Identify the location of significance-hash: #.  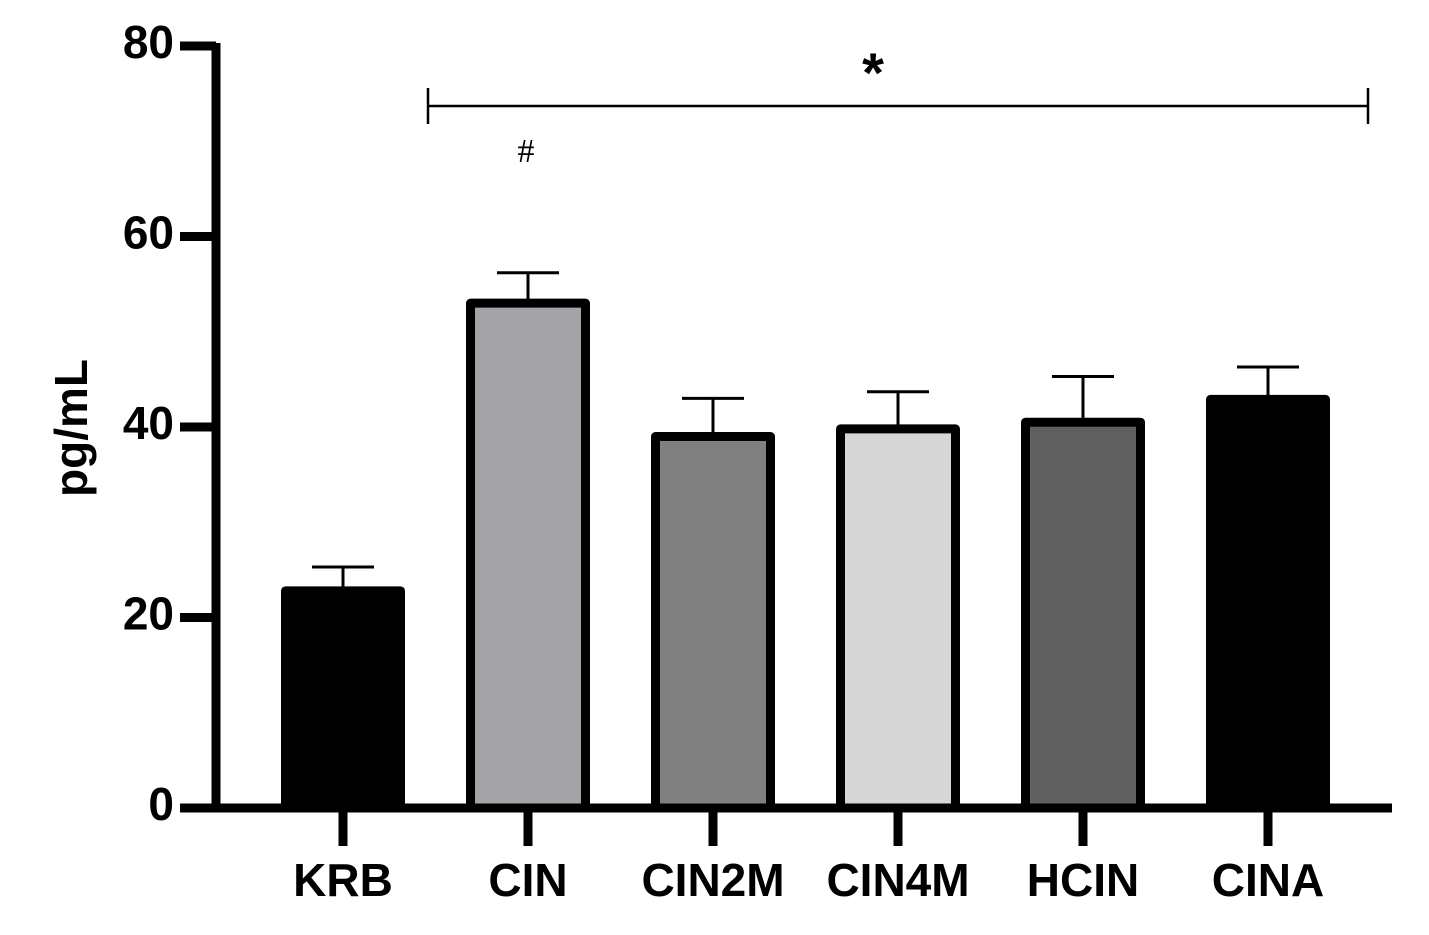
(526, 151).